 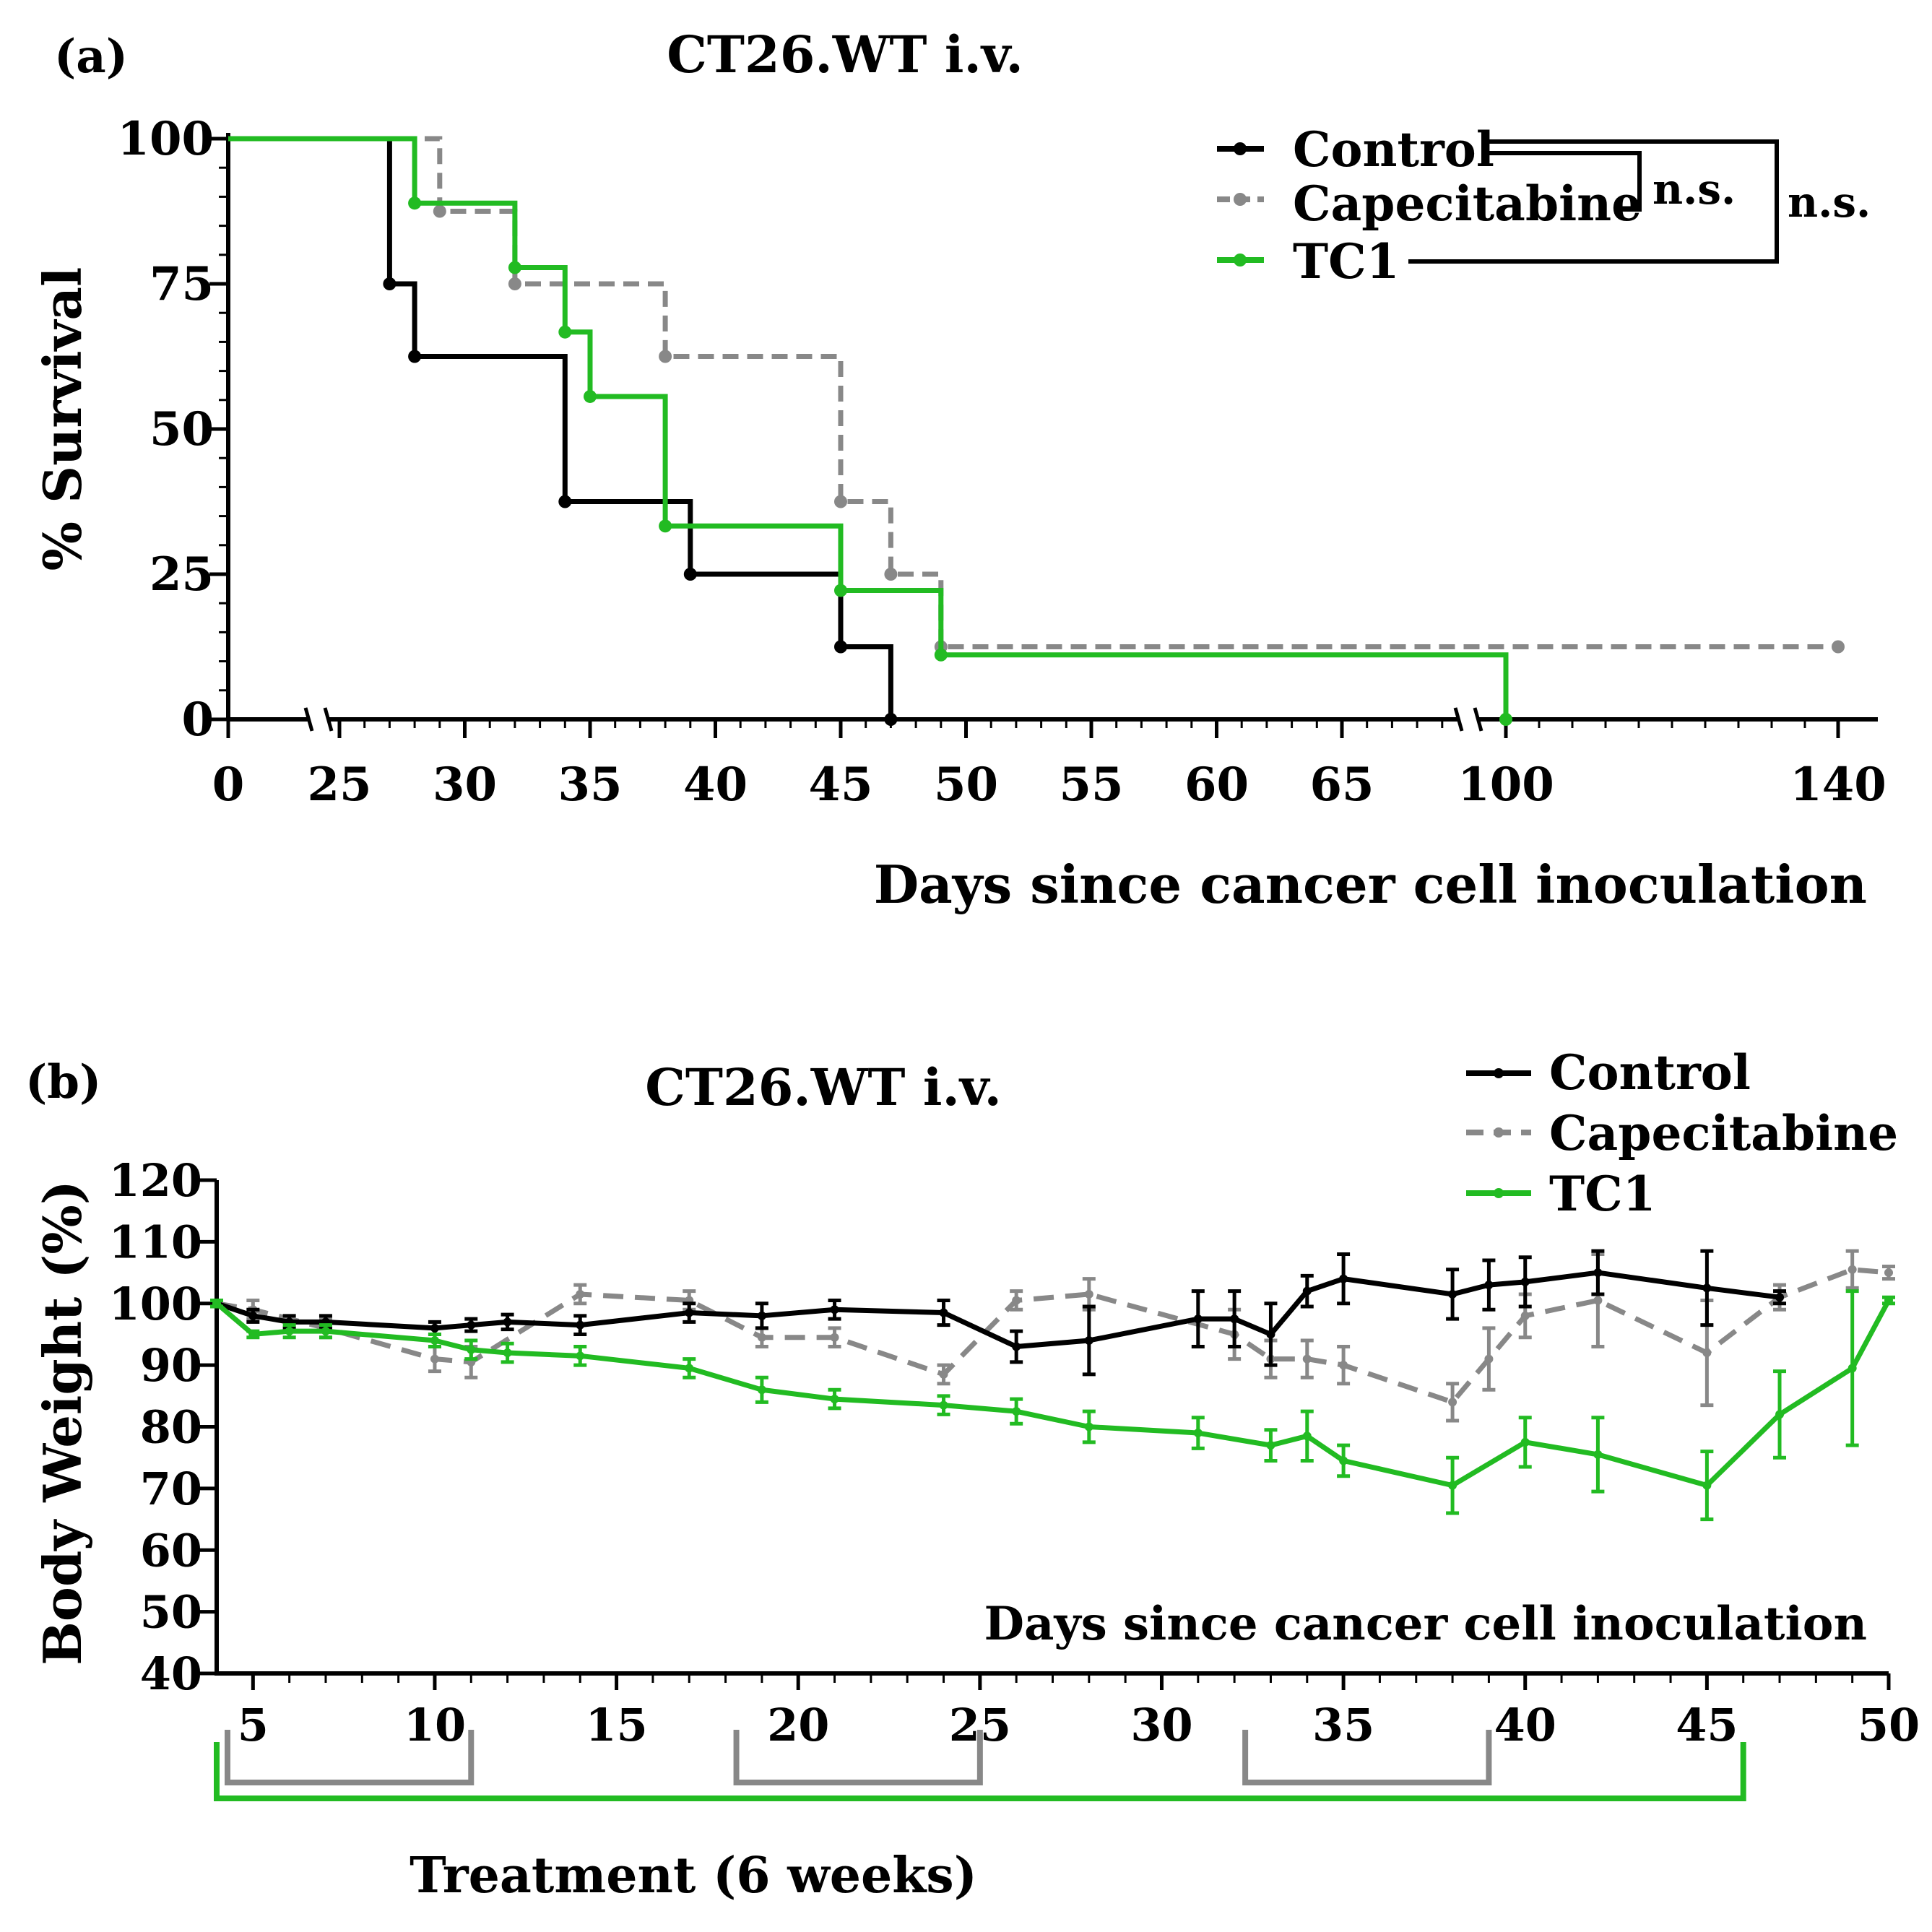 What do you see at coordinates (1341, 785) in the screenshot?
I see `x-tick-label-65: 65` at bounding box center [1341, 785].